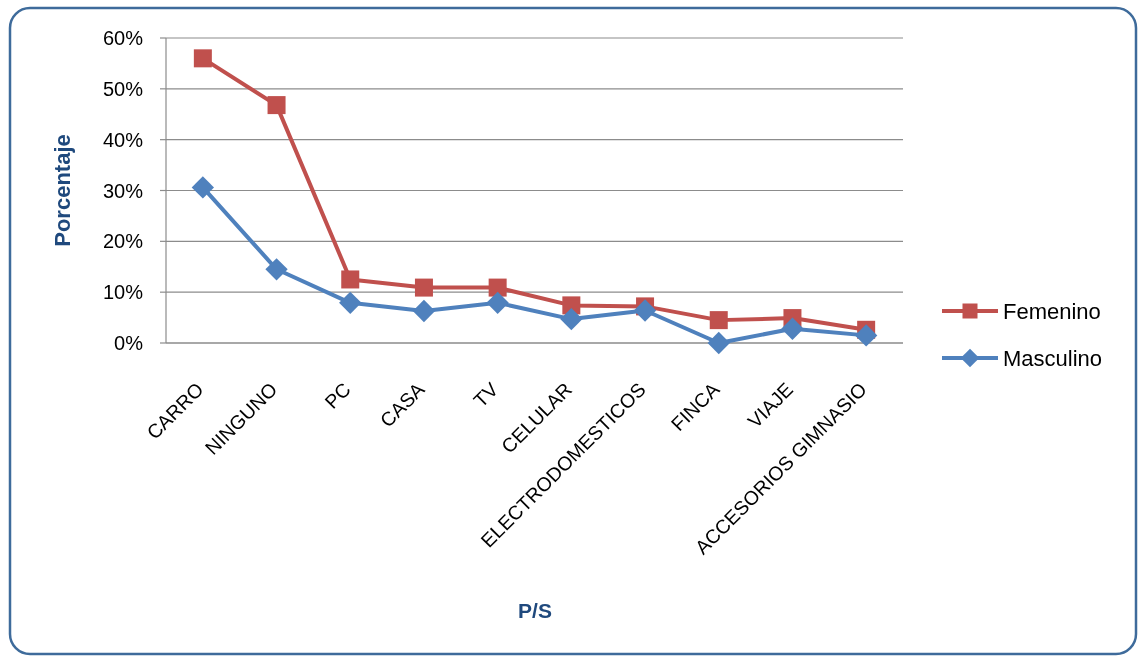 Image resolution: width=1140 pixels, height=658 pixels. Describe the element at coordinates (123, 139) in the screenshot. I see `y-tick-label: 40%` at that location.